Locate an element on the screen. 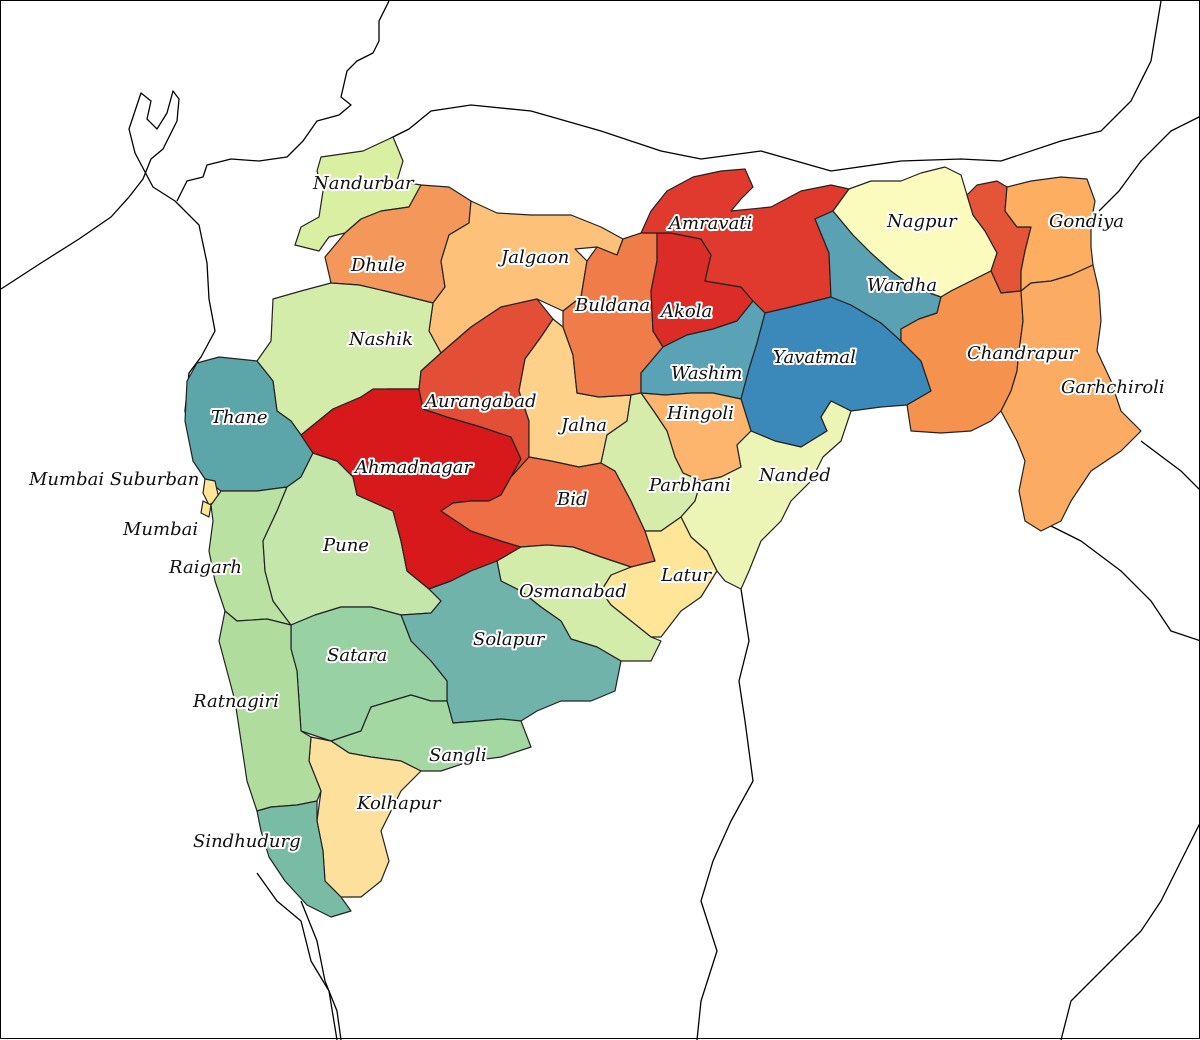 Image resolution: width=1200 pixels, height=1040 pixels. label-kolhapur: Kolhapur is located at coordinates (399, 803).